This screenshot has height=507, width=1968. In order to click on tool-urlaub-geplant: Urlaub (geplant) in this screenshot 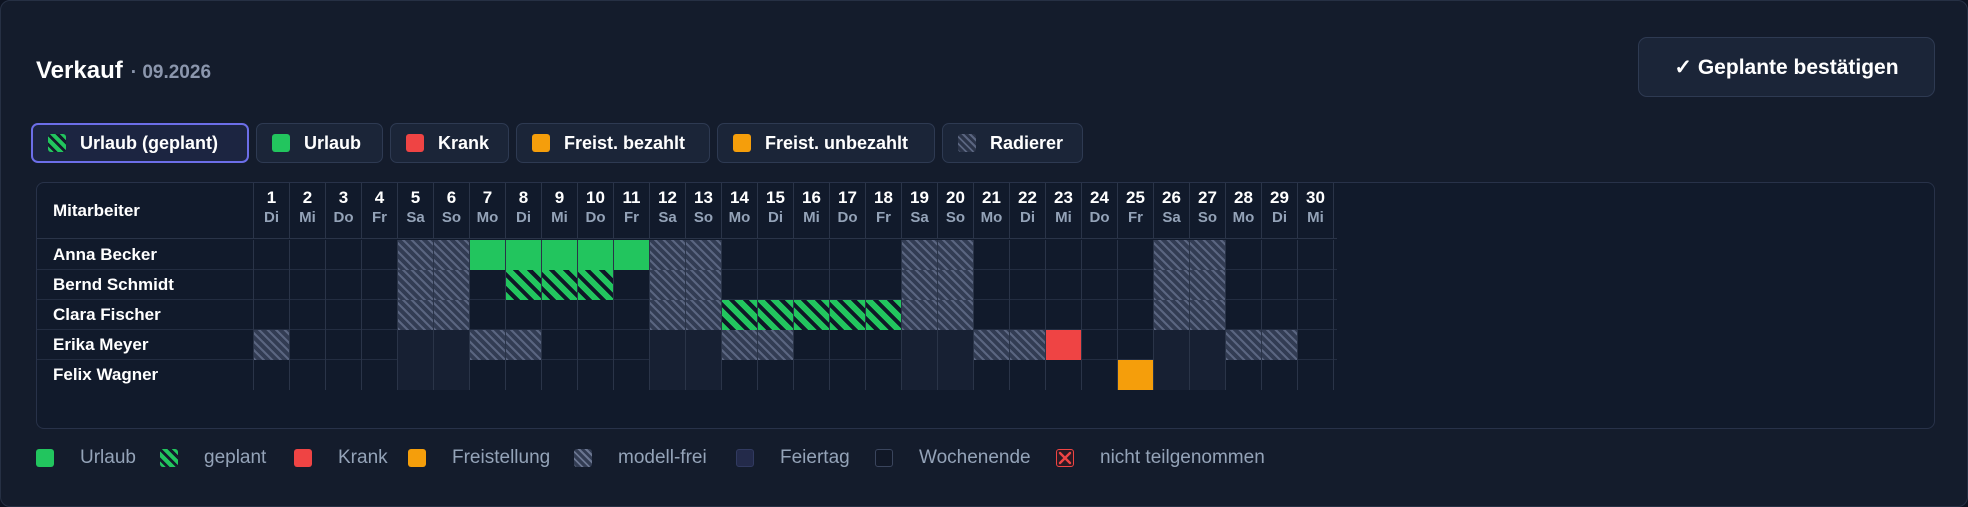, I will do `click(140, 143)`.